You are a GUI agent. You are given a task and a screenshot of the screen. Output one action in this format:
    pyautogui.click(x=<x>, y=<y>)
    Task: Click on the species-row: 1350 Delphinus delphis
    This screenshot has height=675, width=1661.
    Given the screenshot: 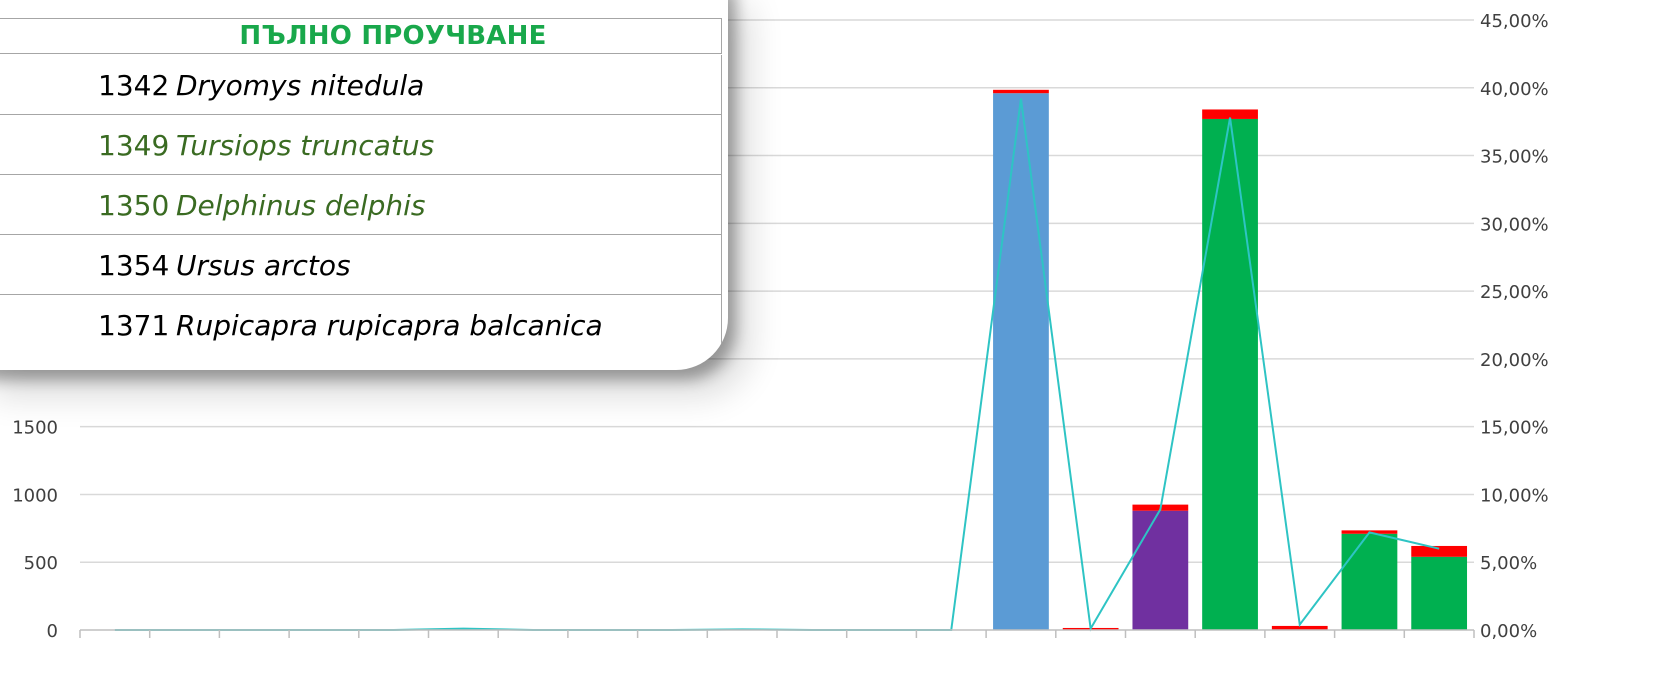 What is the action you would take?
    pyautogui.click(x=361, y=205)
    